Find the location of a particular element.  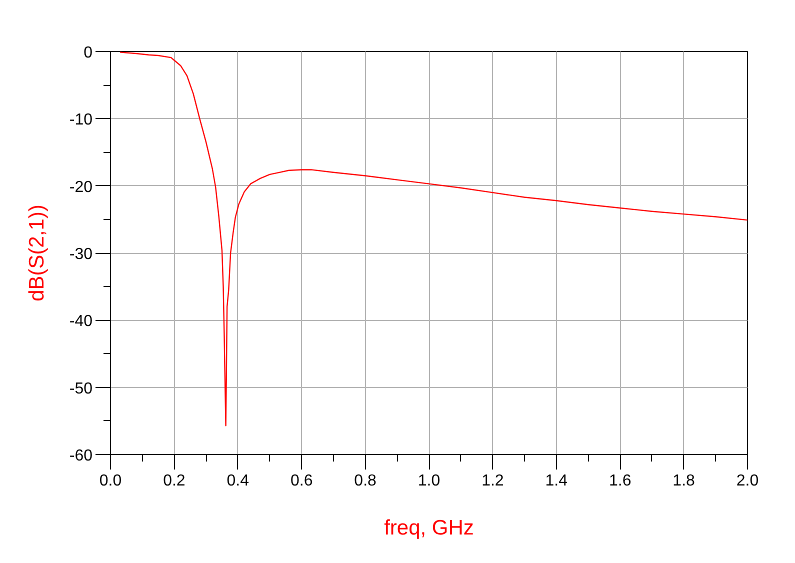

y-tick-label: -60 is located at coordinates (81, 456).